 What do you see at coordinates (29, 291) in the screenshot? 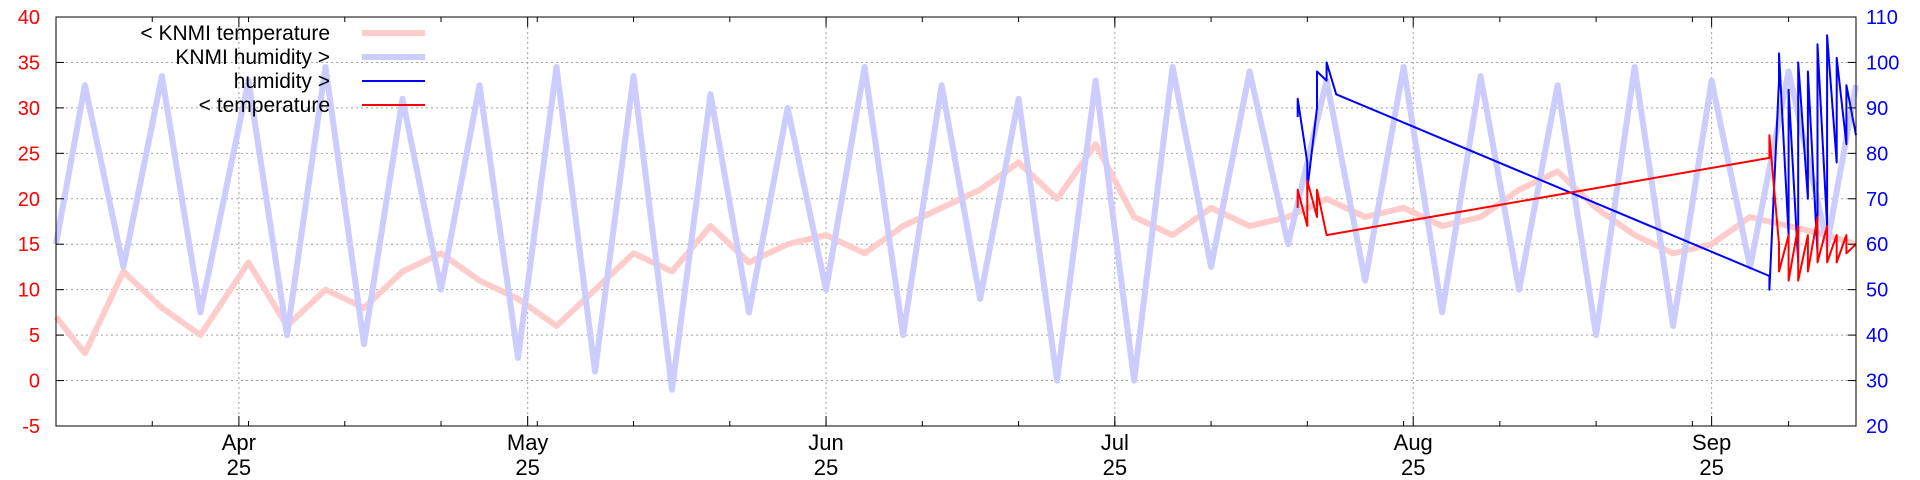
I see `y-left-tick-label: 10` at bounding box center [29, 291].